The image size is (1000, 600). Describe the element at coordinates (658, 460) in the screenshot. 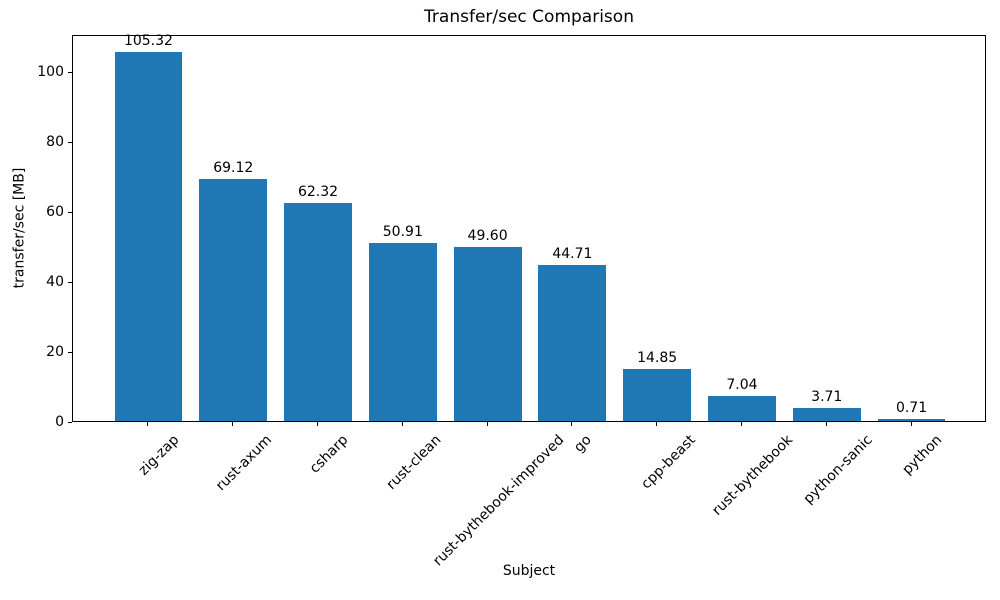

I see `x-tick-label-cpp-beast: cpp-beast` at that location.